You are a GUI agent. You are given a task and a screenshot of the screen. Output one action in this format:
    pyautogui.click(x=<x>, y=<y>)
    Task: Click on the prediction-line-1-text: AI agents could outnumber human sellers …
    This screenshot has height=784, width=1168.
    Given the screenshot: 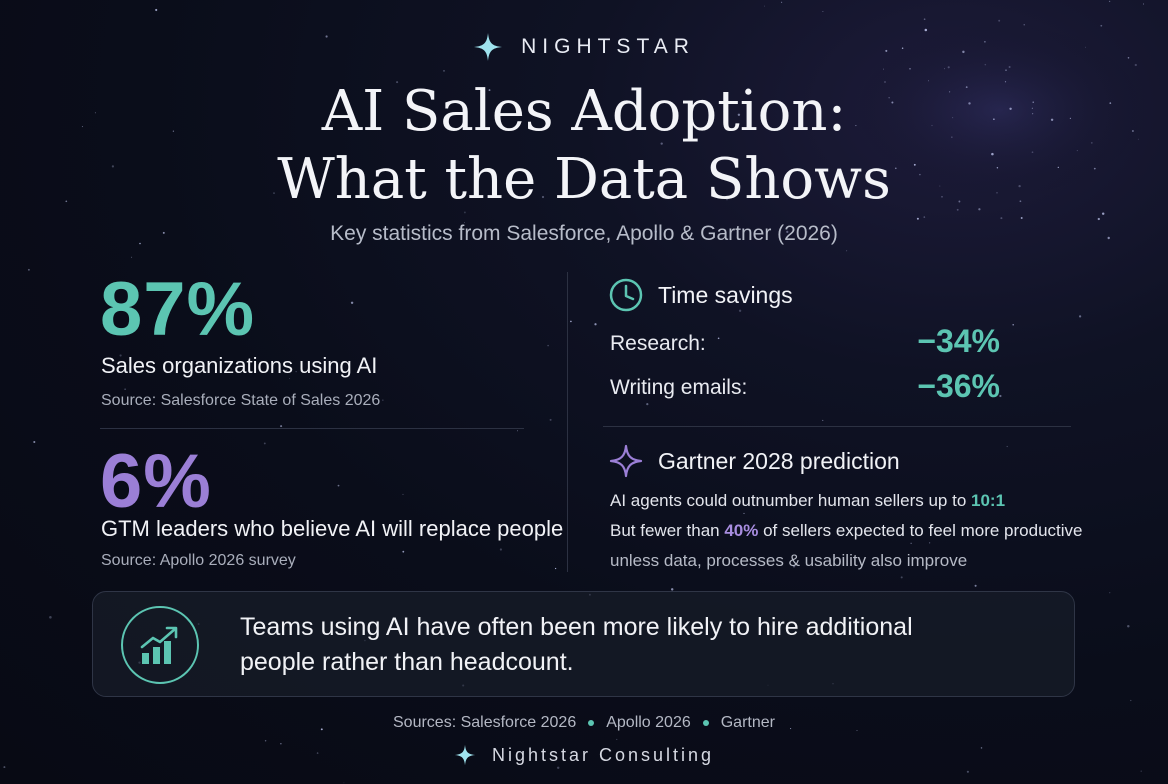 What is the action you would take?
    pyautogui.click(x=790, y=500)
    